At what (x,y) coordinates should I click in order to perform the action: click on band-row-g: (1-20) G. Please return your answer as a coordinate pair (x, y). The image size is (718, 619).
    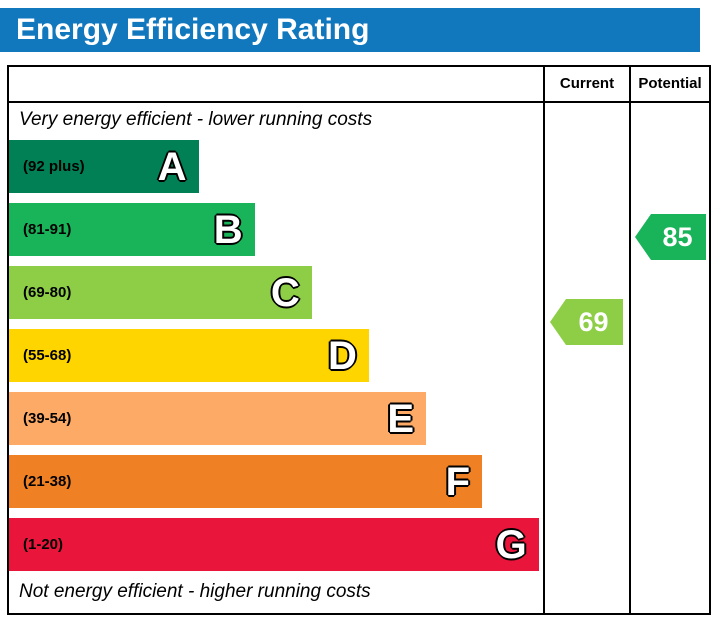
    Looking at the image, I should click on (276, 549).